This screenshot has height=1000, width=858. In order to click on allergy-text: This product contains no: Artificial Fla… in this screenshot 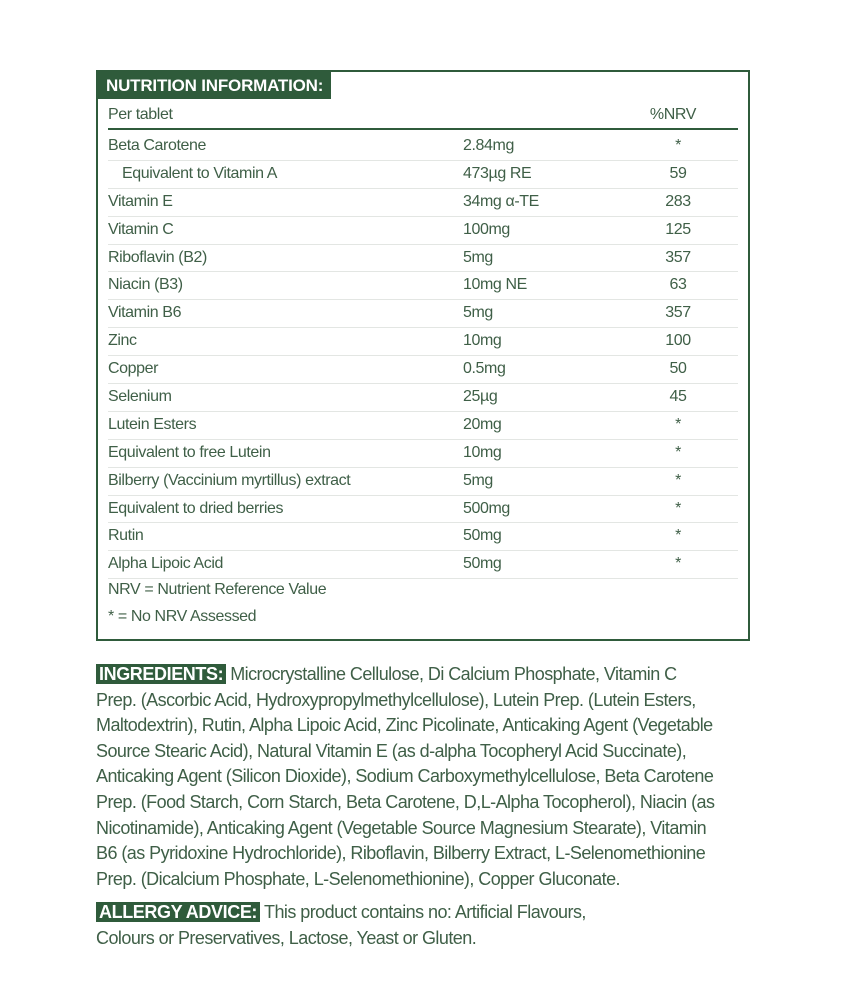, I will do `click(425, 912)`.